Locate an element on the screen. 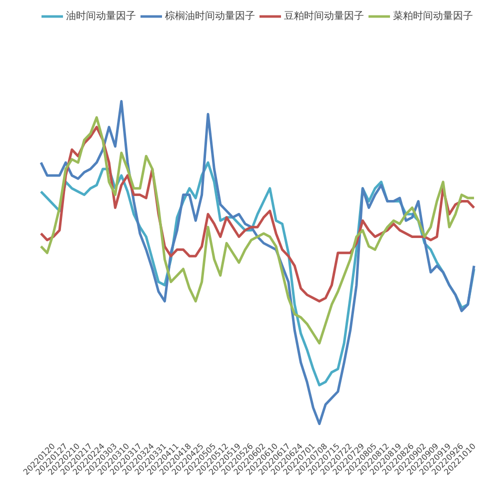 The image size is (480, 480). legend-label: 棕榈油时间动量因子 is located at coordinates (210, 16).